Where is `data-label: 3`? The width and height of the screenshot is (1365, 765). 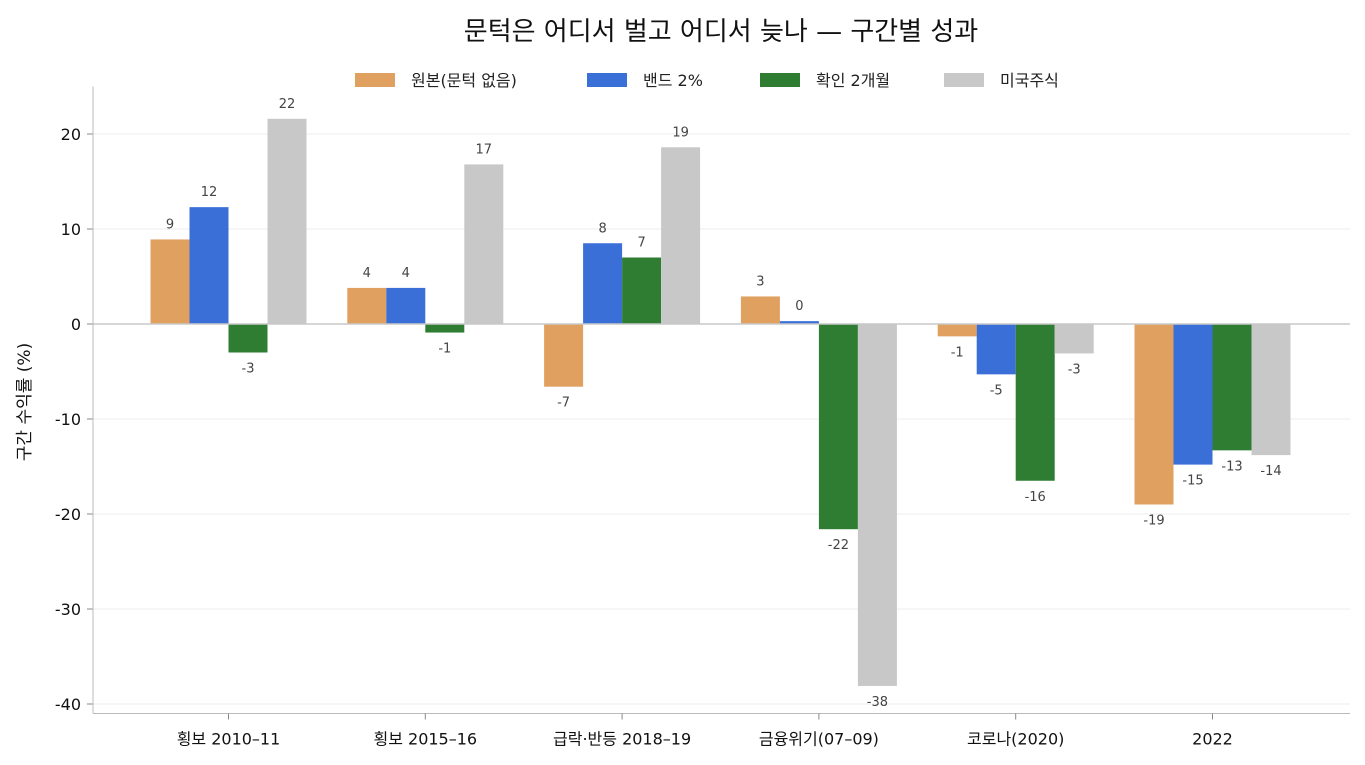
data-label: 3 is located at coordinates (760, 281).